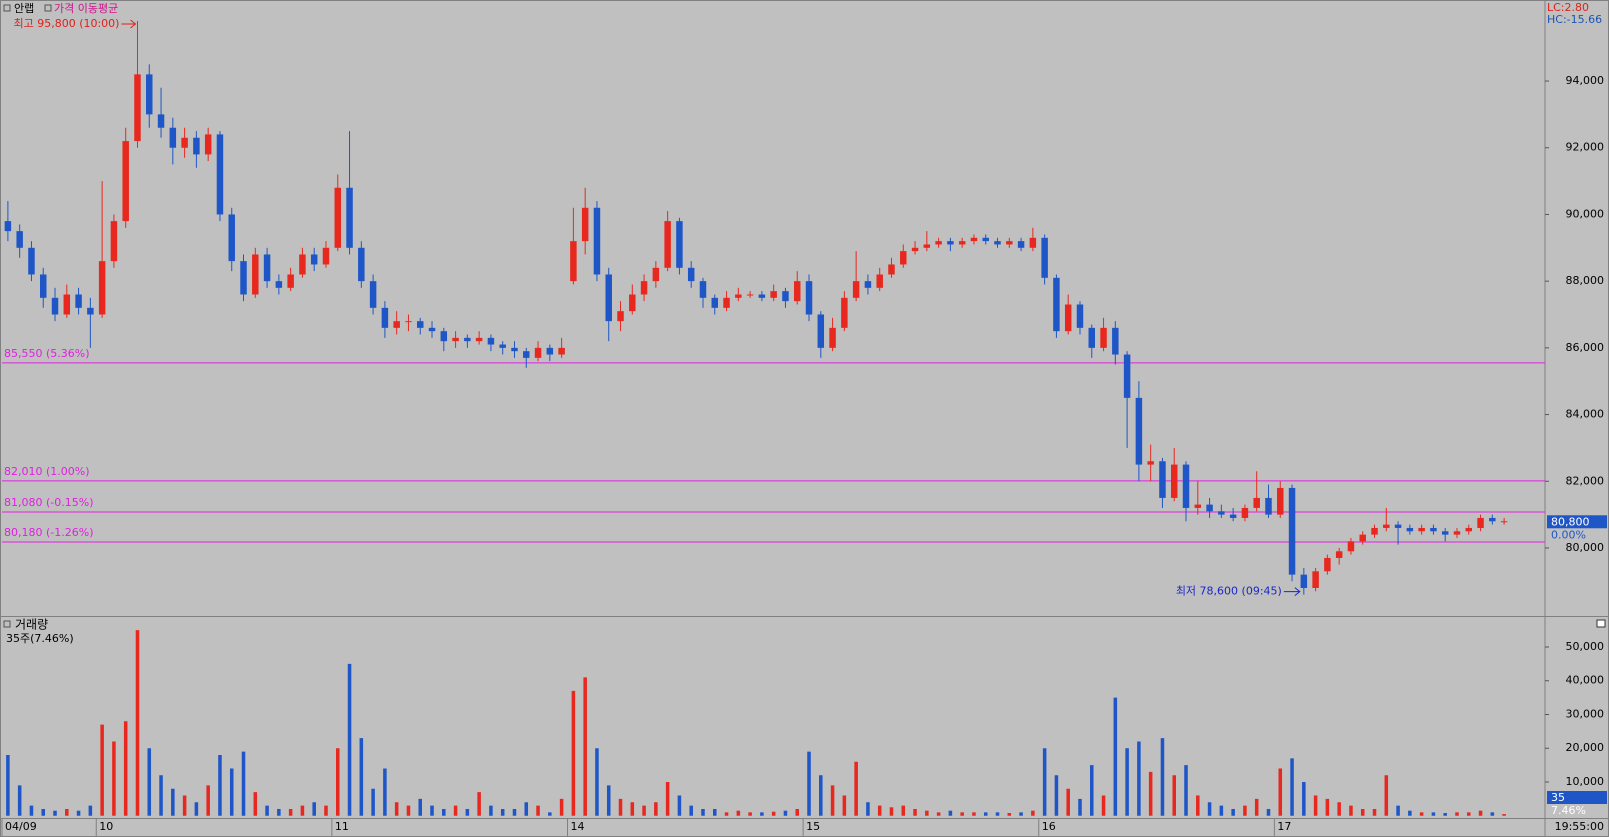  Describe the element at coordinates (813, 826) in the screenshot. I see `x-tick-label: 15` at that location.